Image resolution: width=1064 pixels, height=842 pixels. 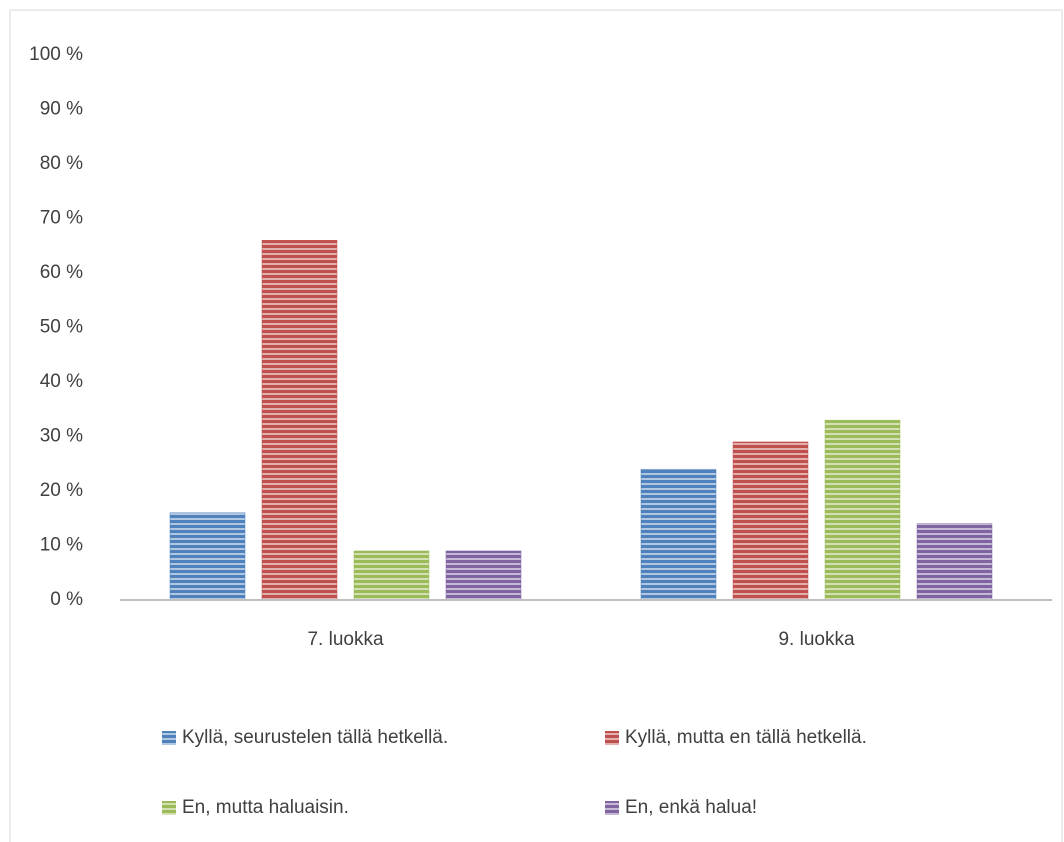 I want to click on y-tick-label: 100 %, so click(x=56, y=54).